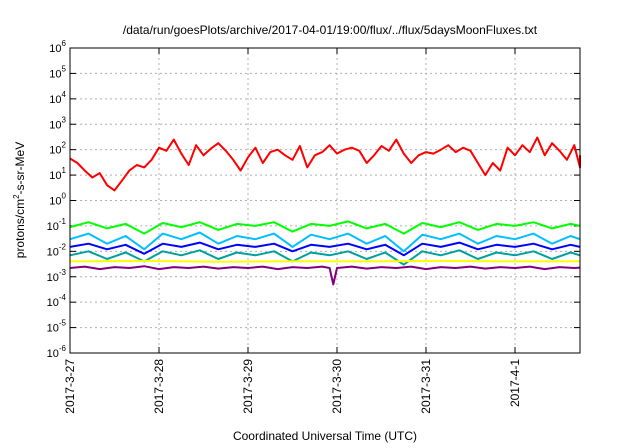 The image size is (640, 448). I want to click on y-tick-label: 10³, so click(57, 123).